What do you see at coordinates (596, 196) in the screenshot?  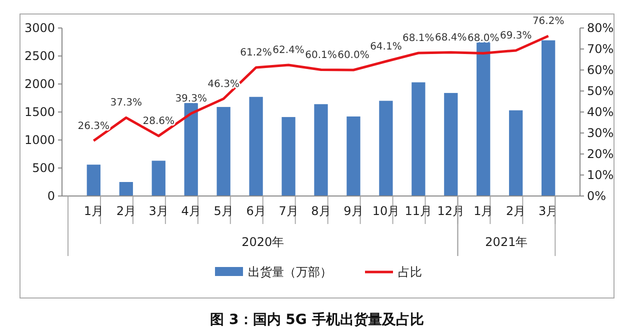 I see `y2-tick-label: 0%` at bounding box center [596, 196].